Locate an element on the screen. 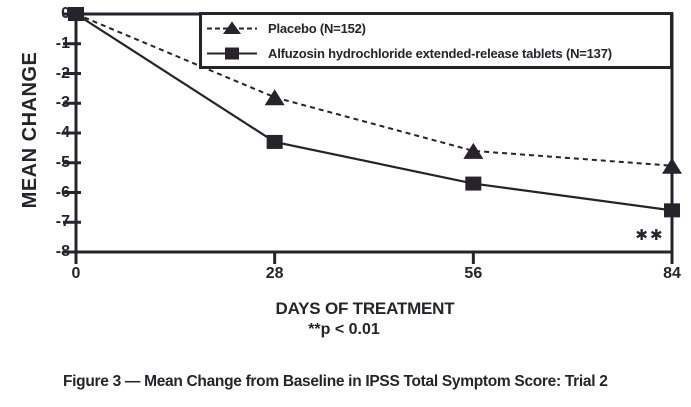 The height and width of the screenshot is (407, 691). x-tick-label: 0 is located at coordinates (76, 273).